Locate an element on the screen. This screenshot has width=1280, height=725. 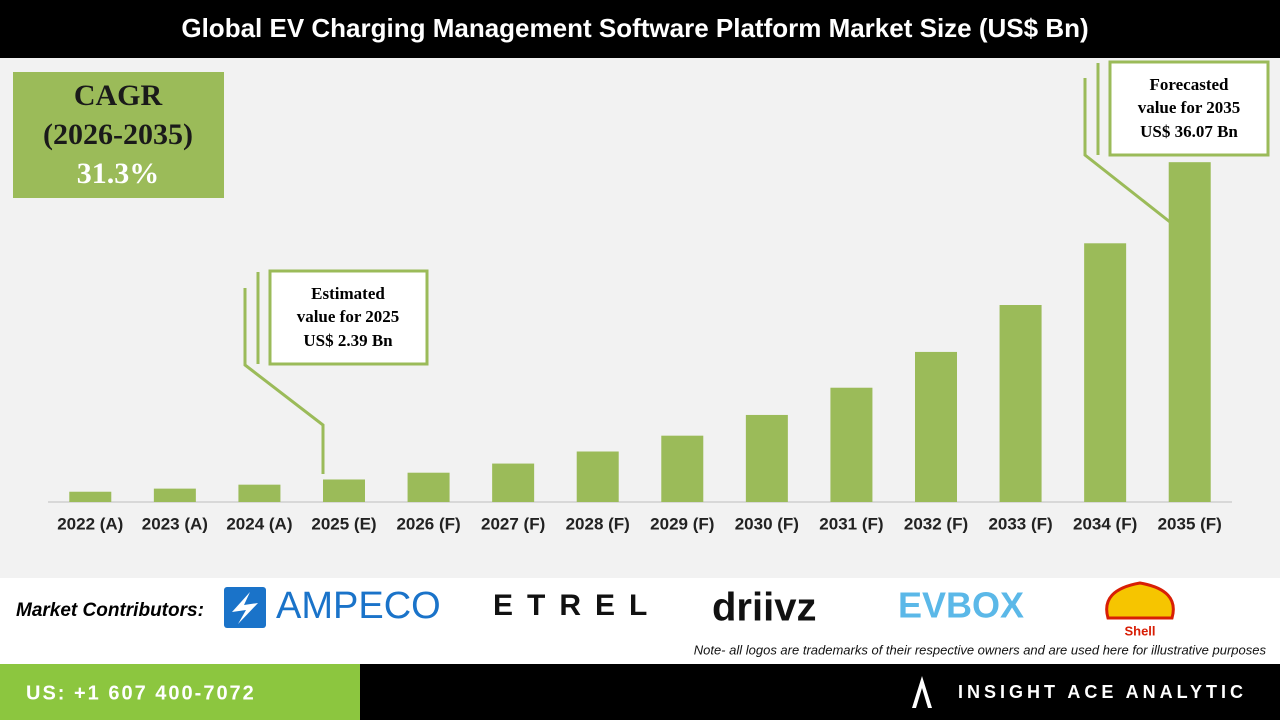
x-tick-label: 2027 (F) is located at coordinates (513, 523).